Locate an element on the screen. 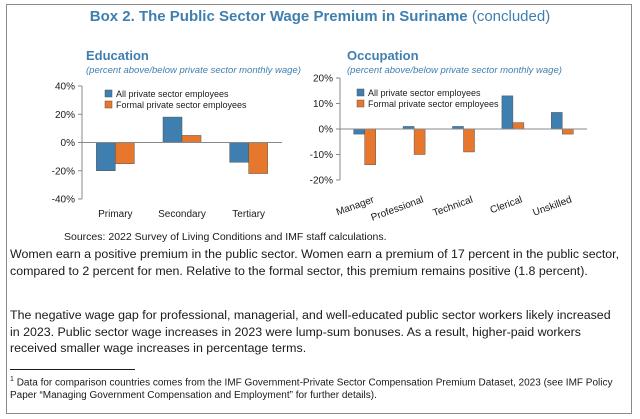 The height and width of the screenshot is (419, 640). category-label: Technical is located at coordinates (453, 206).